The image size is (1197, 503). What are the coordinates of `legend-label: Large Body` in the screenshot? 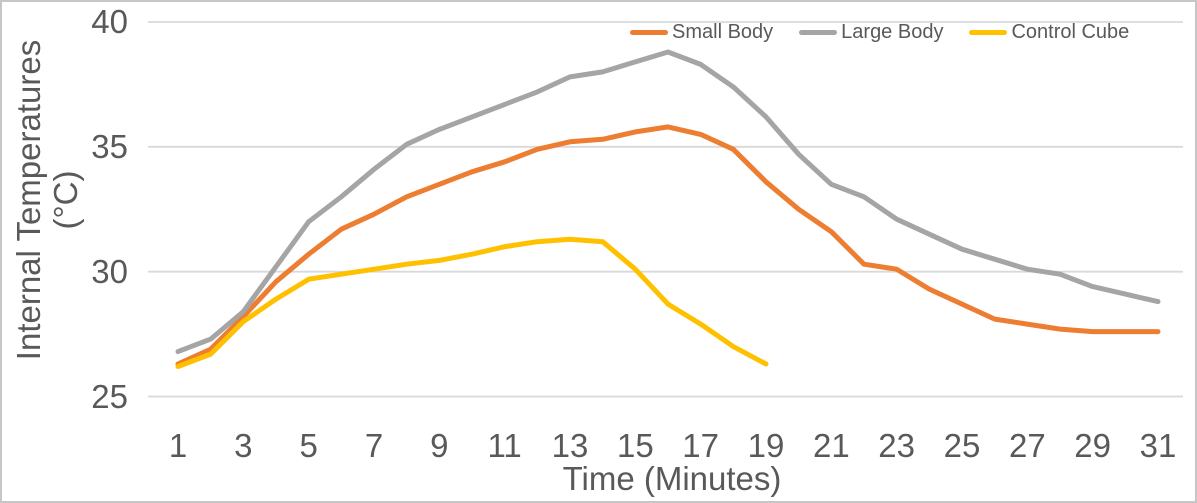 It's located at (892, 32).